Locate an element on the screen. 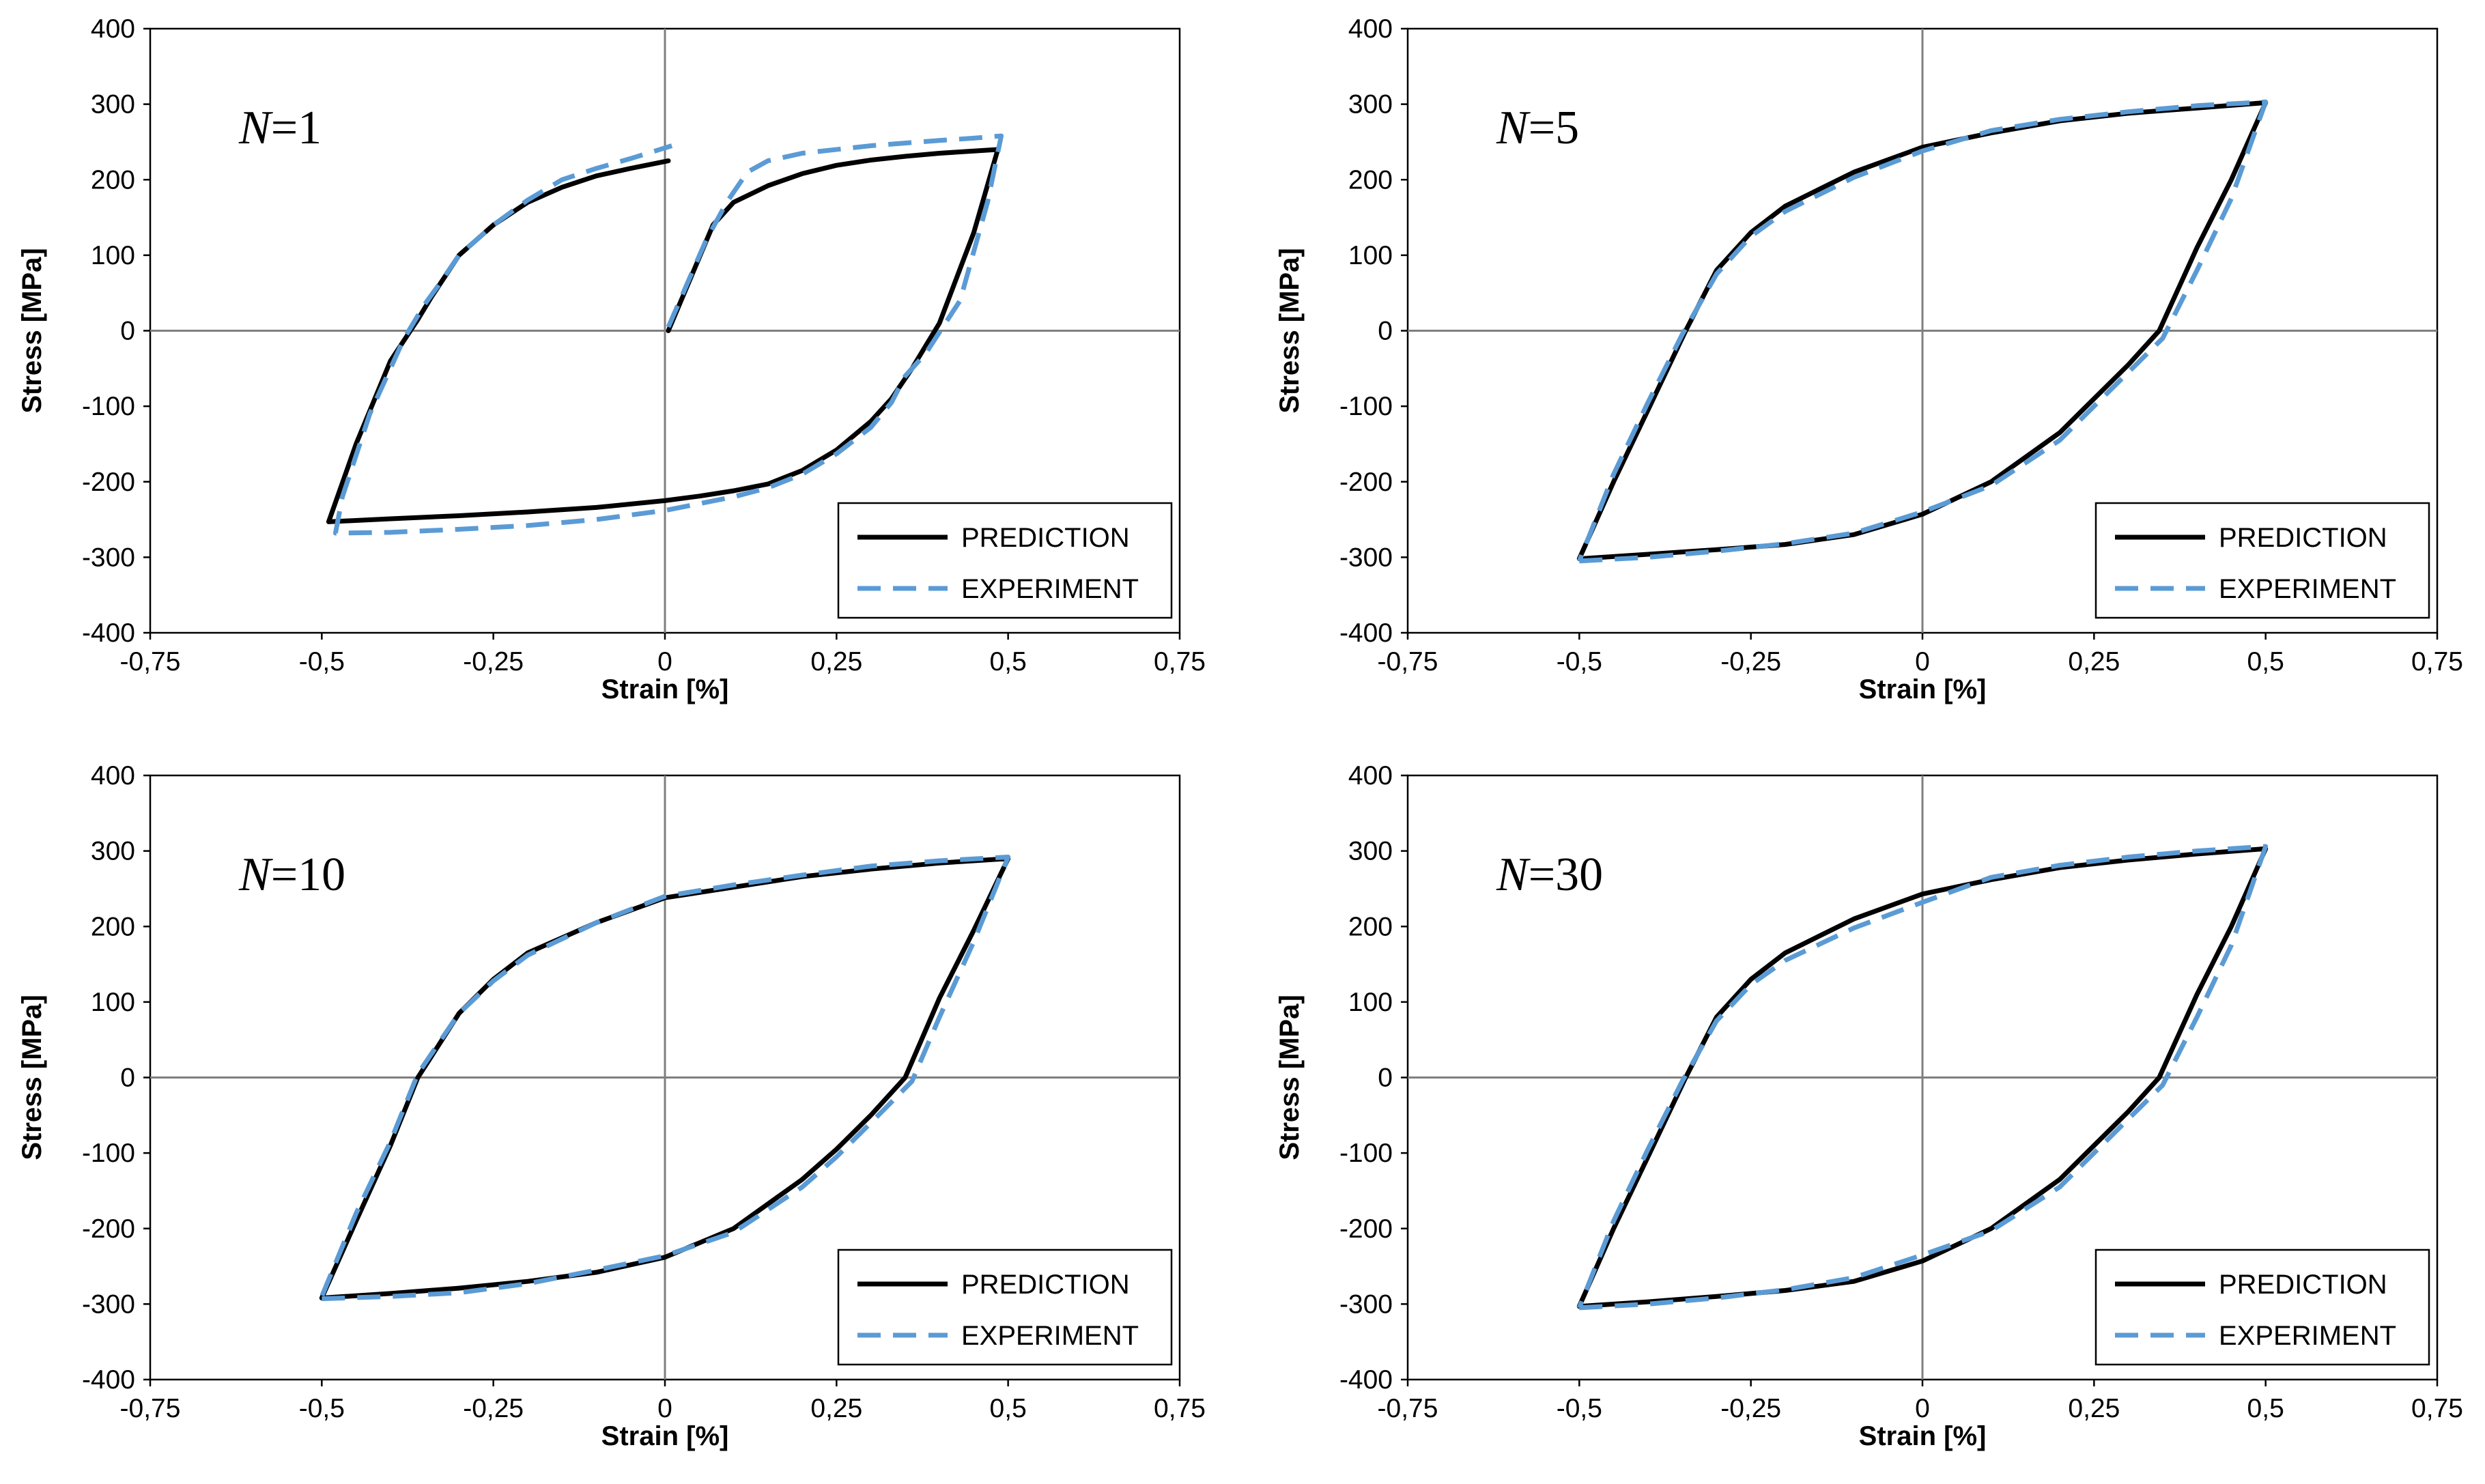  panel-label-value: =1 is located at coordinates (296, 128).